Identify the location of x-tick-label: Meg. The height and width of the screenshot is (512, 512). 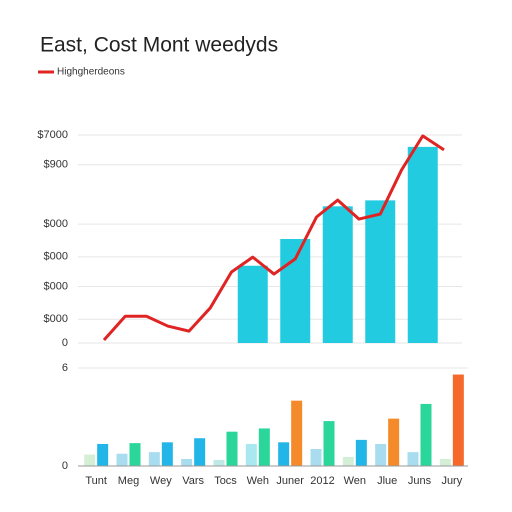
(128, 481).